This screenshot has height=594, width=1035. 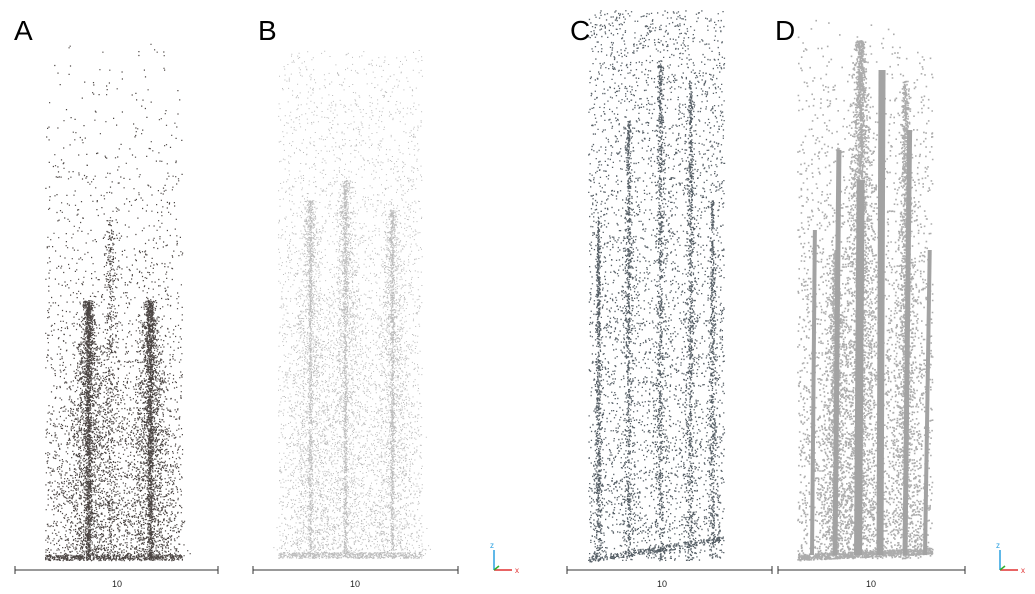 I want to click on panel-label: C, so click(x=580, y=30).